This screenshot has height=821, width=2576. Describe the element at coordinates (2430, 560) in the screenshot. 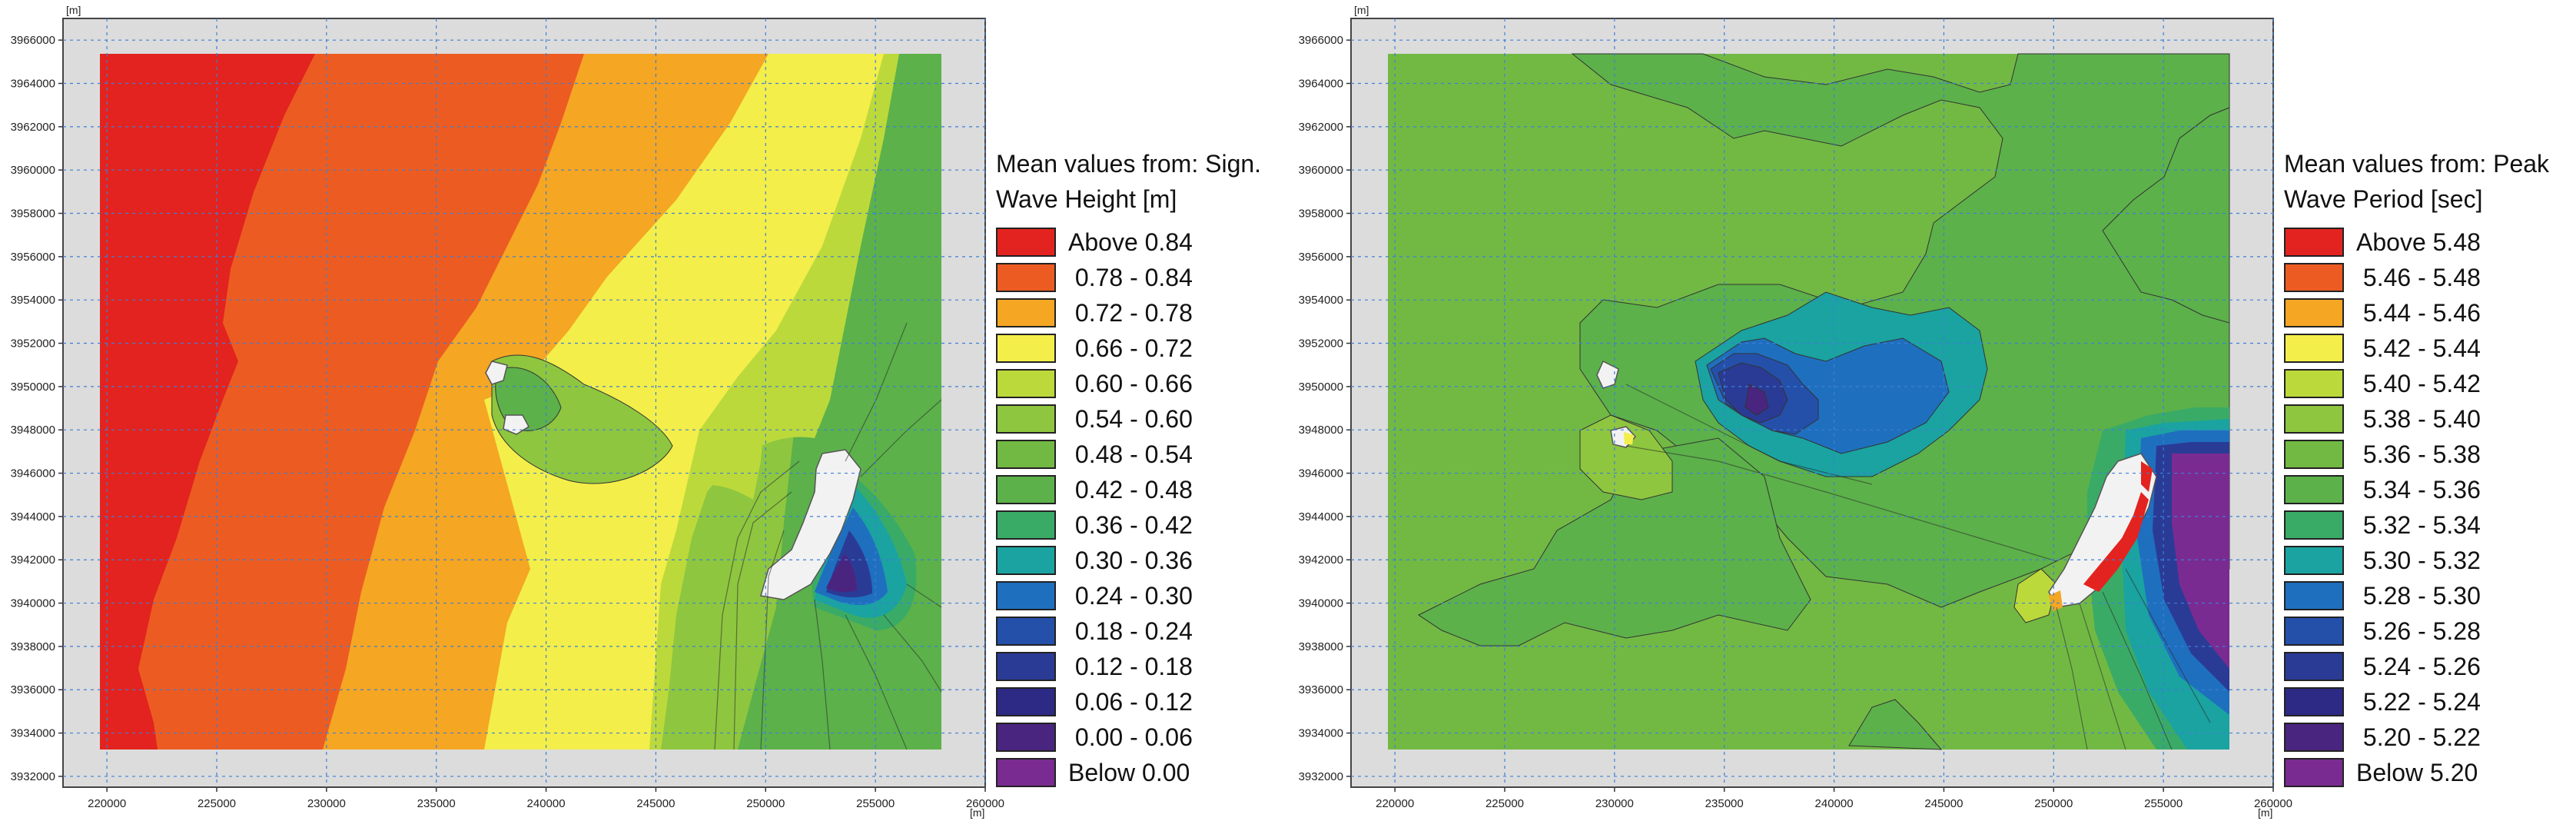

I see `legend-item: 5.30 - 5.32` at that location.